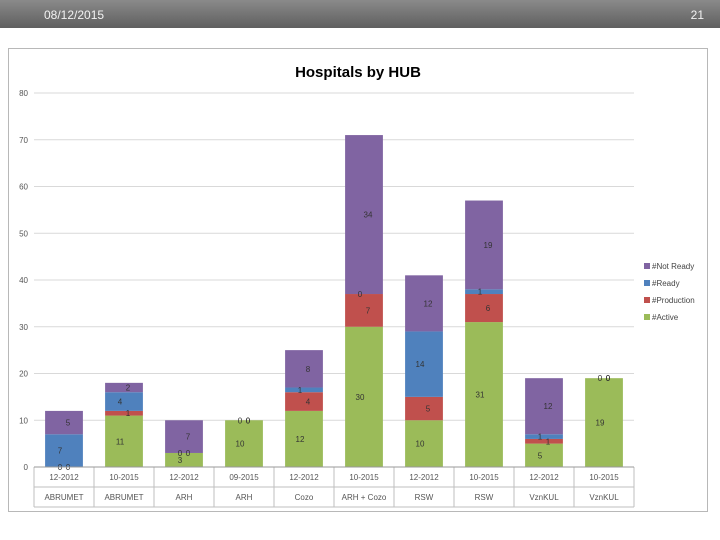 This screenshot has height=540, width=720. Describe the element at coordinates (673, 266) in the screenshot. I see `legend-label: #Not Ready` at that location.